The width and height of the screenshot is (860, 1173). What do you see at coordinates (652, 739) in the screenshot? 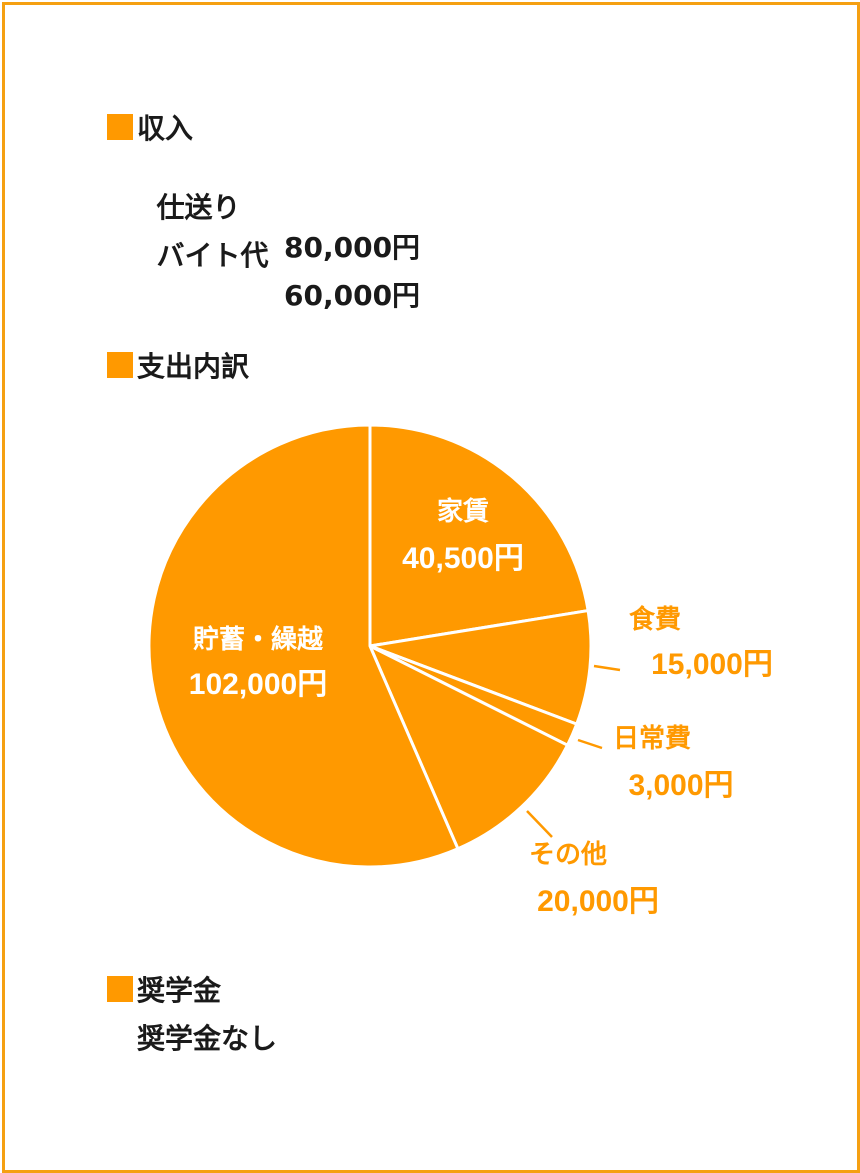
I see `slice-name-label: 日常費` at bounding box center [652, 739].